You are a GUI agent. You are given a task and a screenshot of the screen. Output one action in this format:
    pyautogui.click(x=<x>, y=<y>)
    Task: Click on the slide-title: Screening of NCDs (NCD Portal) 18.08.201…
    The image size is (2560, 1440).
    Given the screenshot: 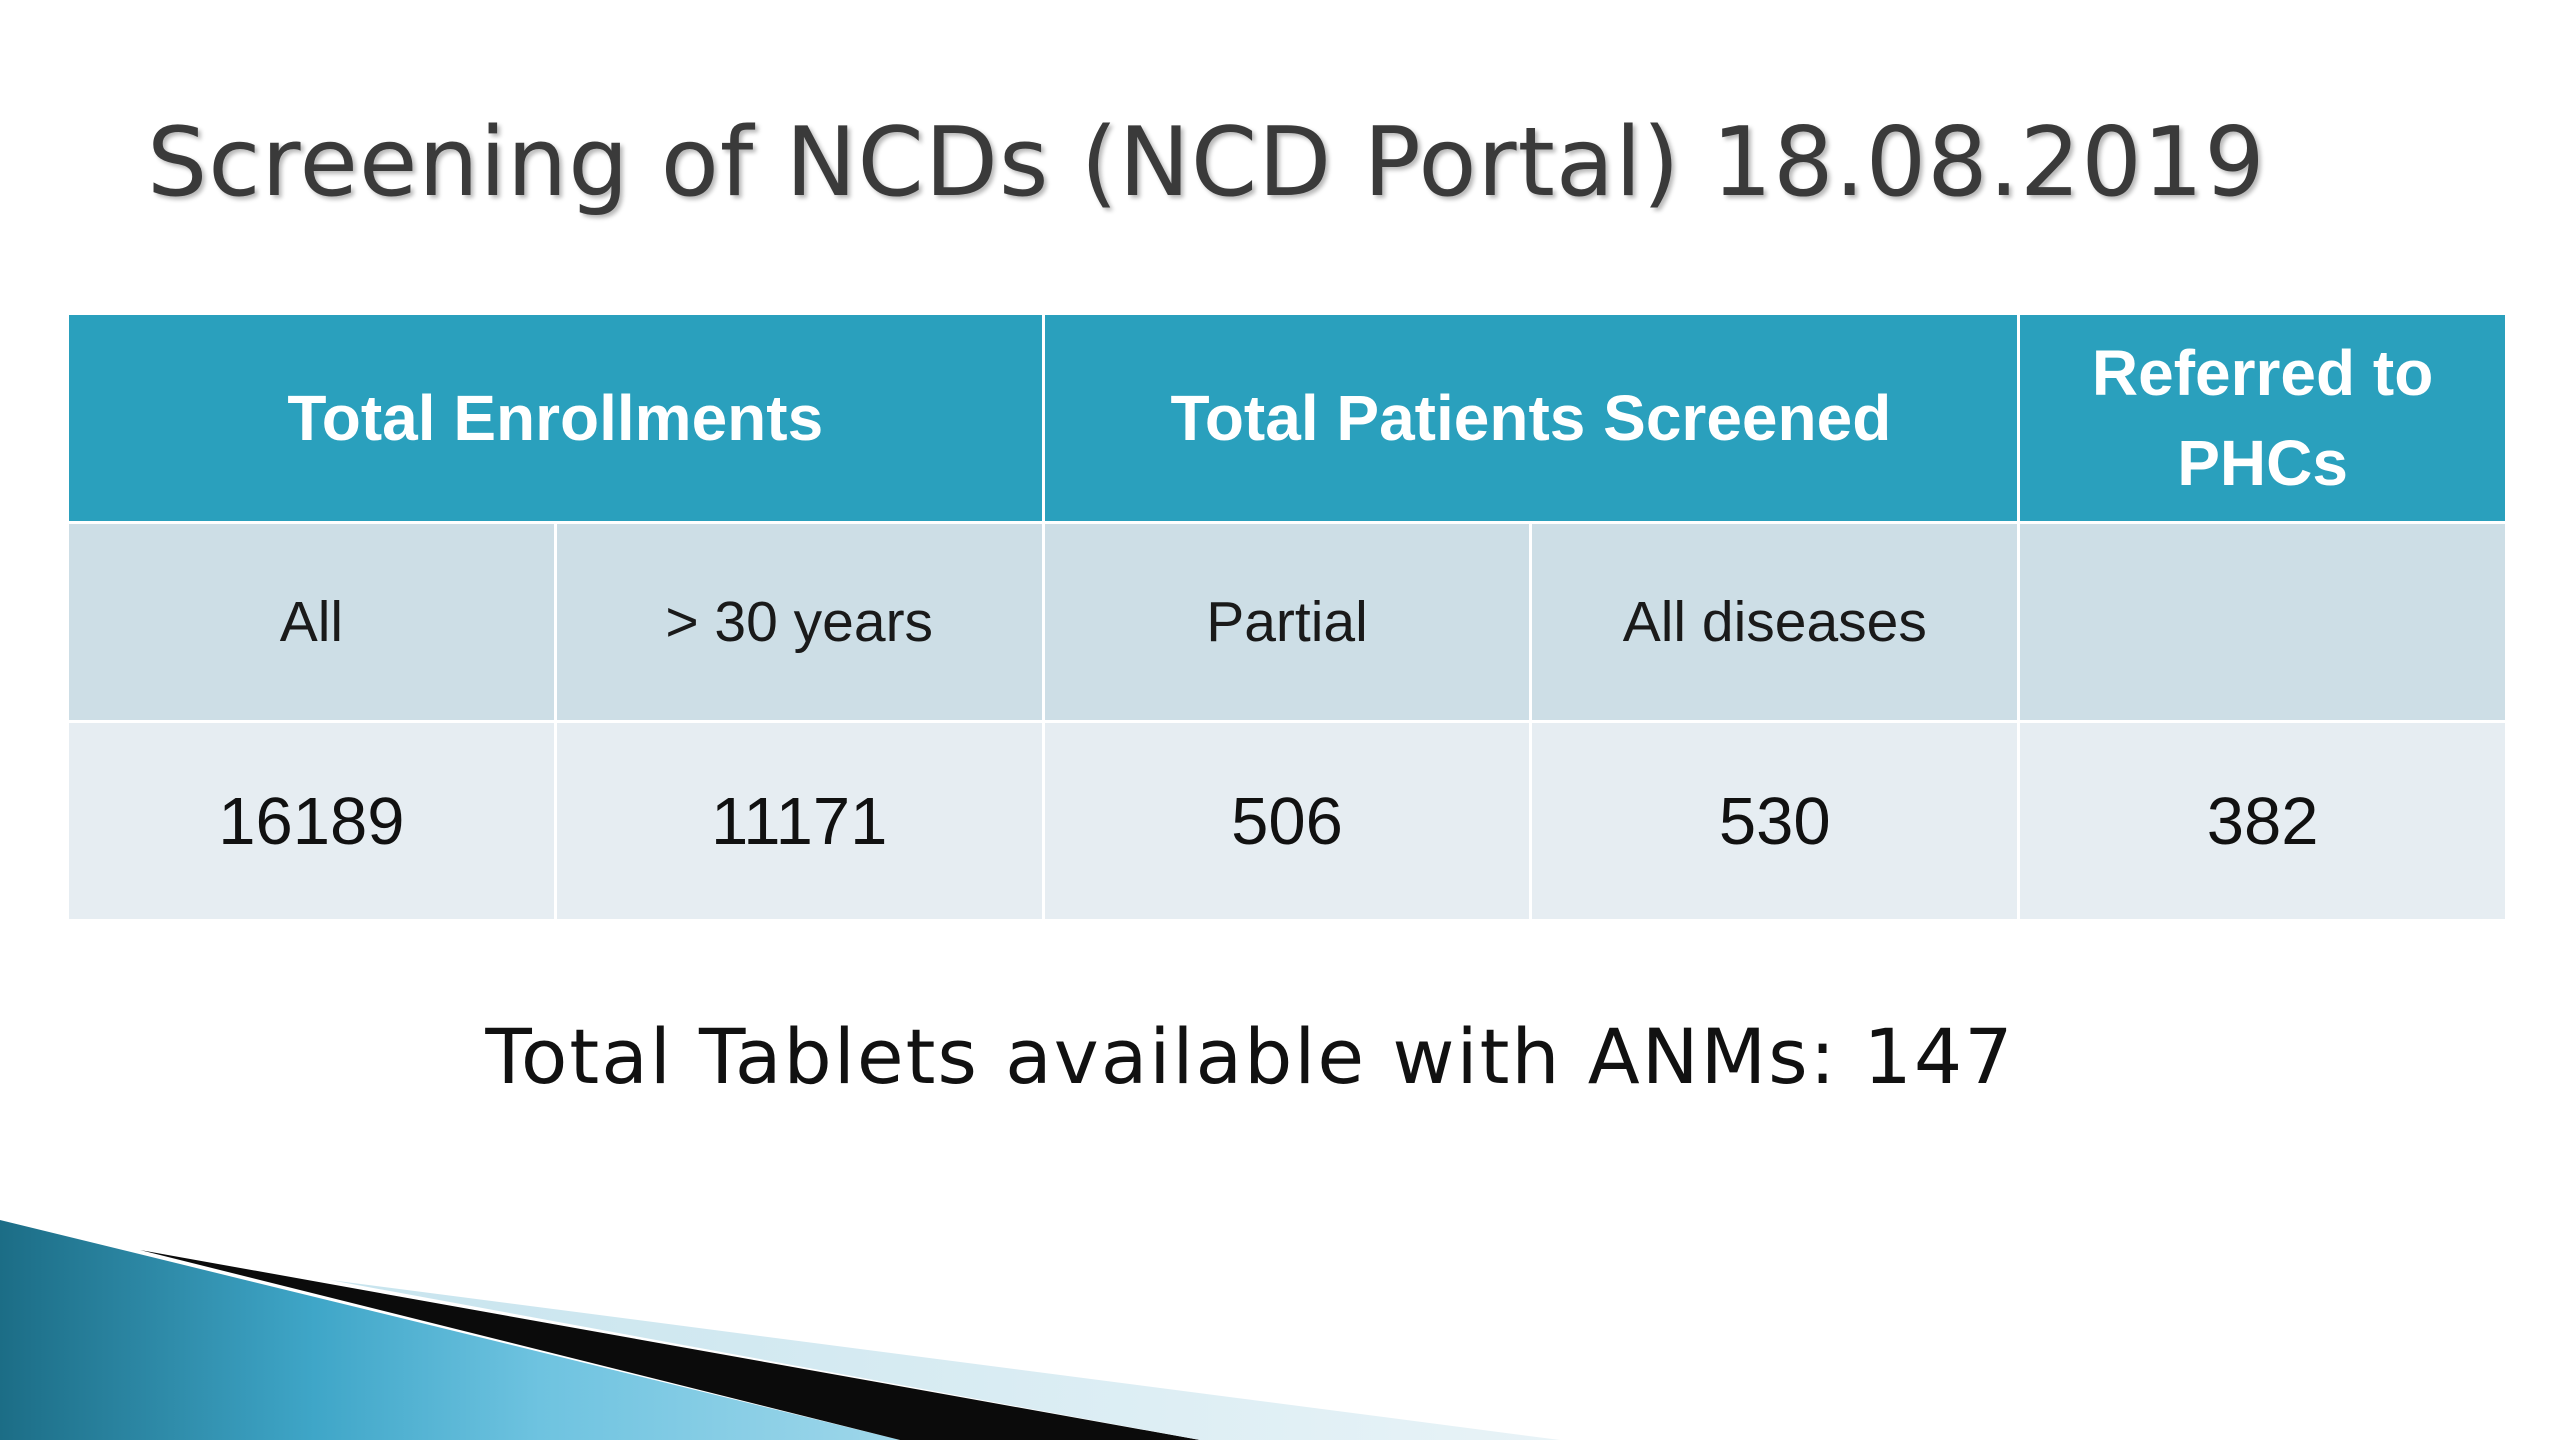 What is the action you would take?
    pyautogui.click(x=1206, y=163)
    